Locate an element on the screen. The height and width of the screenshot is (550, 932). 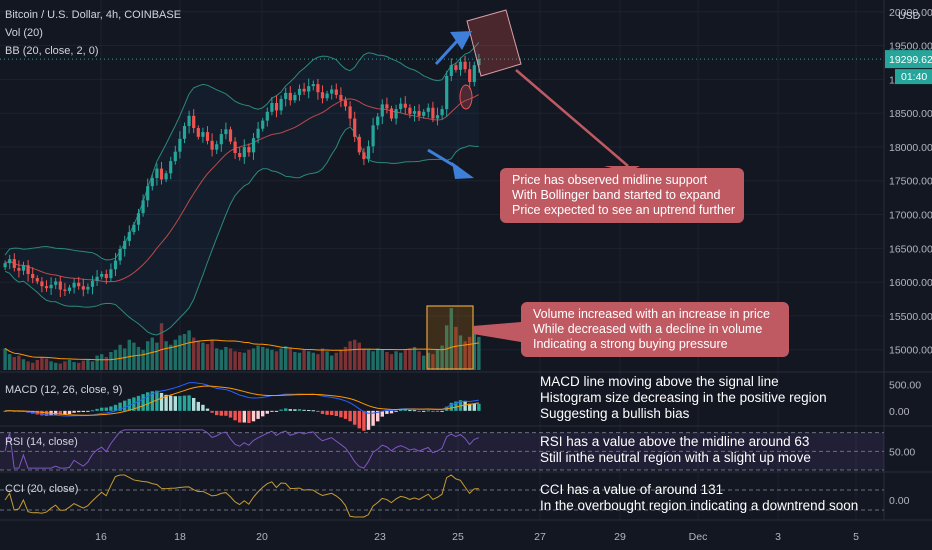
time-tick-label: 18 is located at coordinates (180, 537).